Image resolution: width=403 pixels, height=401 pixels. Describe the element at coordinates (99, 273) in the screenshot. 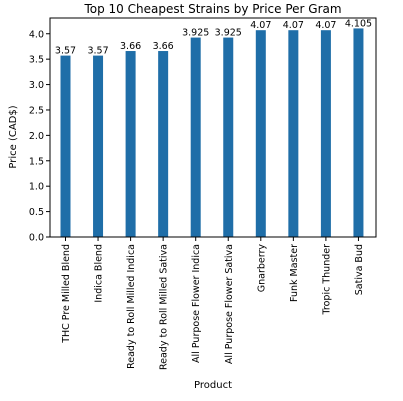

I see `x-tick-label: Indica Blend` at that location.